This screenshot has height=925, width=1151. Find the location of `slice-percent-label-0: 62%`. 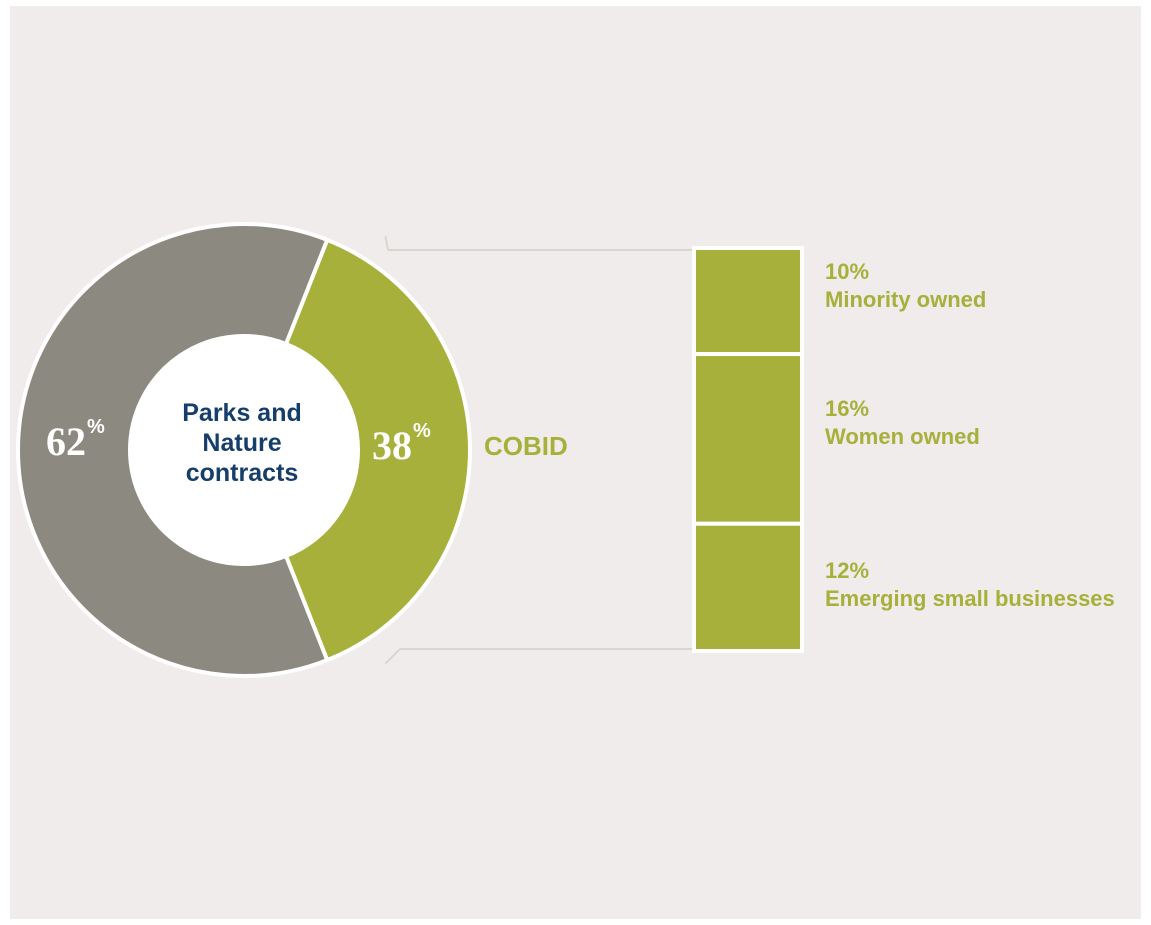

slice-percent-label-0: 62% is located at coordinates (75, 440).